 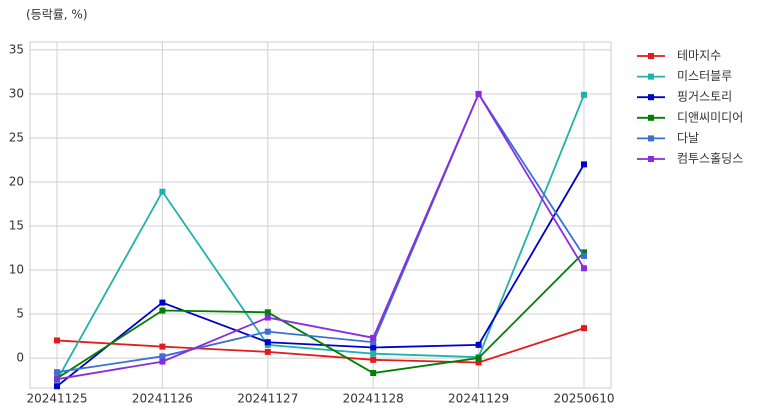 What do you see at coordinates (583, 399) in the screenshot?
I see `x-tick-label: 20250610` at bounding box center [583, 399].